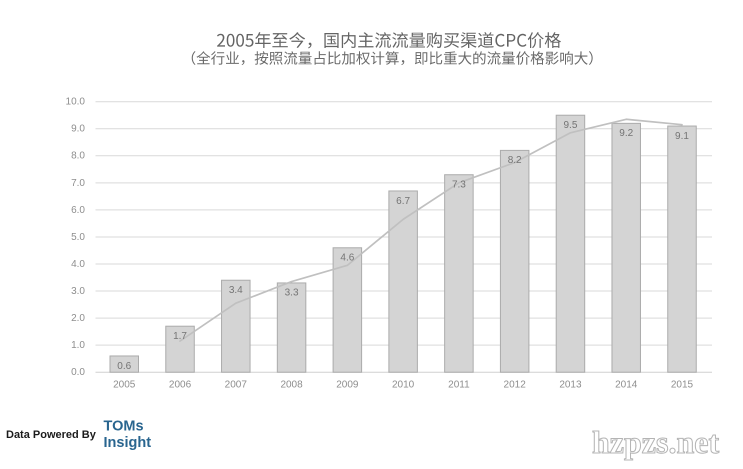 The height and width of the screenshot is (469, 743). Describe the element at coordinates (292, 293) in the screenshot. I see `svg-text: 3.3` at that location.